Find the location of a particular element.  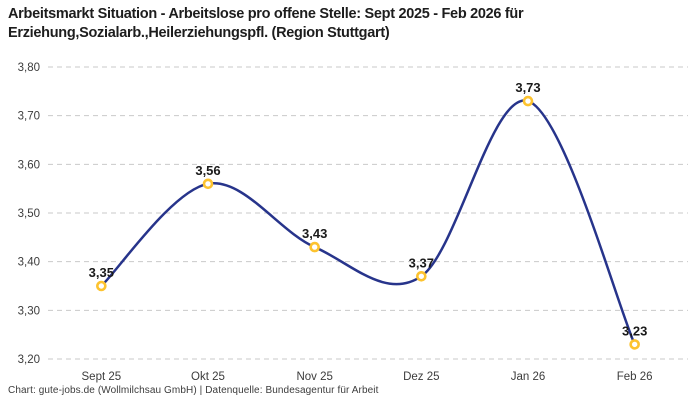

y-tick-label: 3,50 is located at coordinates (29, 214).